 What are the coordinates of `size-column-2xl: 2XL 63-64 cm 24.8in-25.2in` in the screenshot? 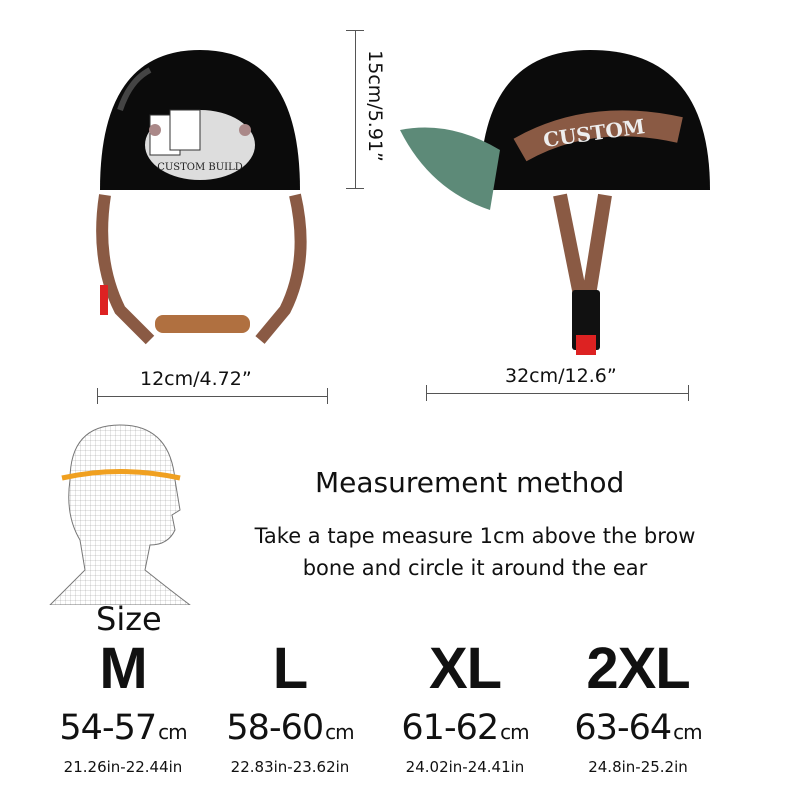 It's located at (638, 706).